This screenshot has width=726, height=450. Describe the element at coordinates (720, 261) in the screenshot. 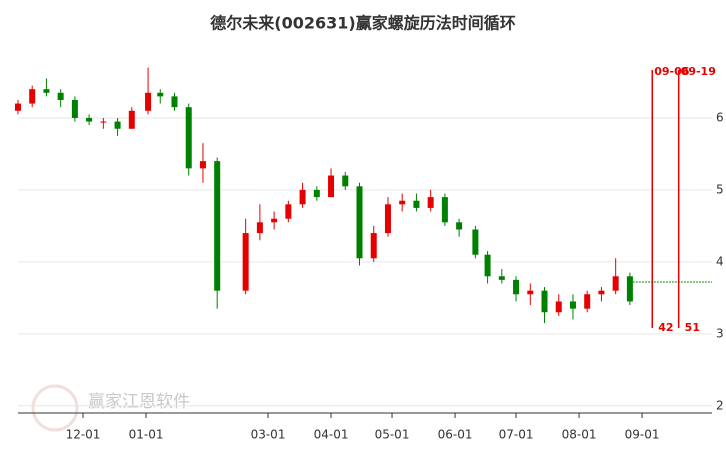

I see `y-tick-label: 4` at that location.